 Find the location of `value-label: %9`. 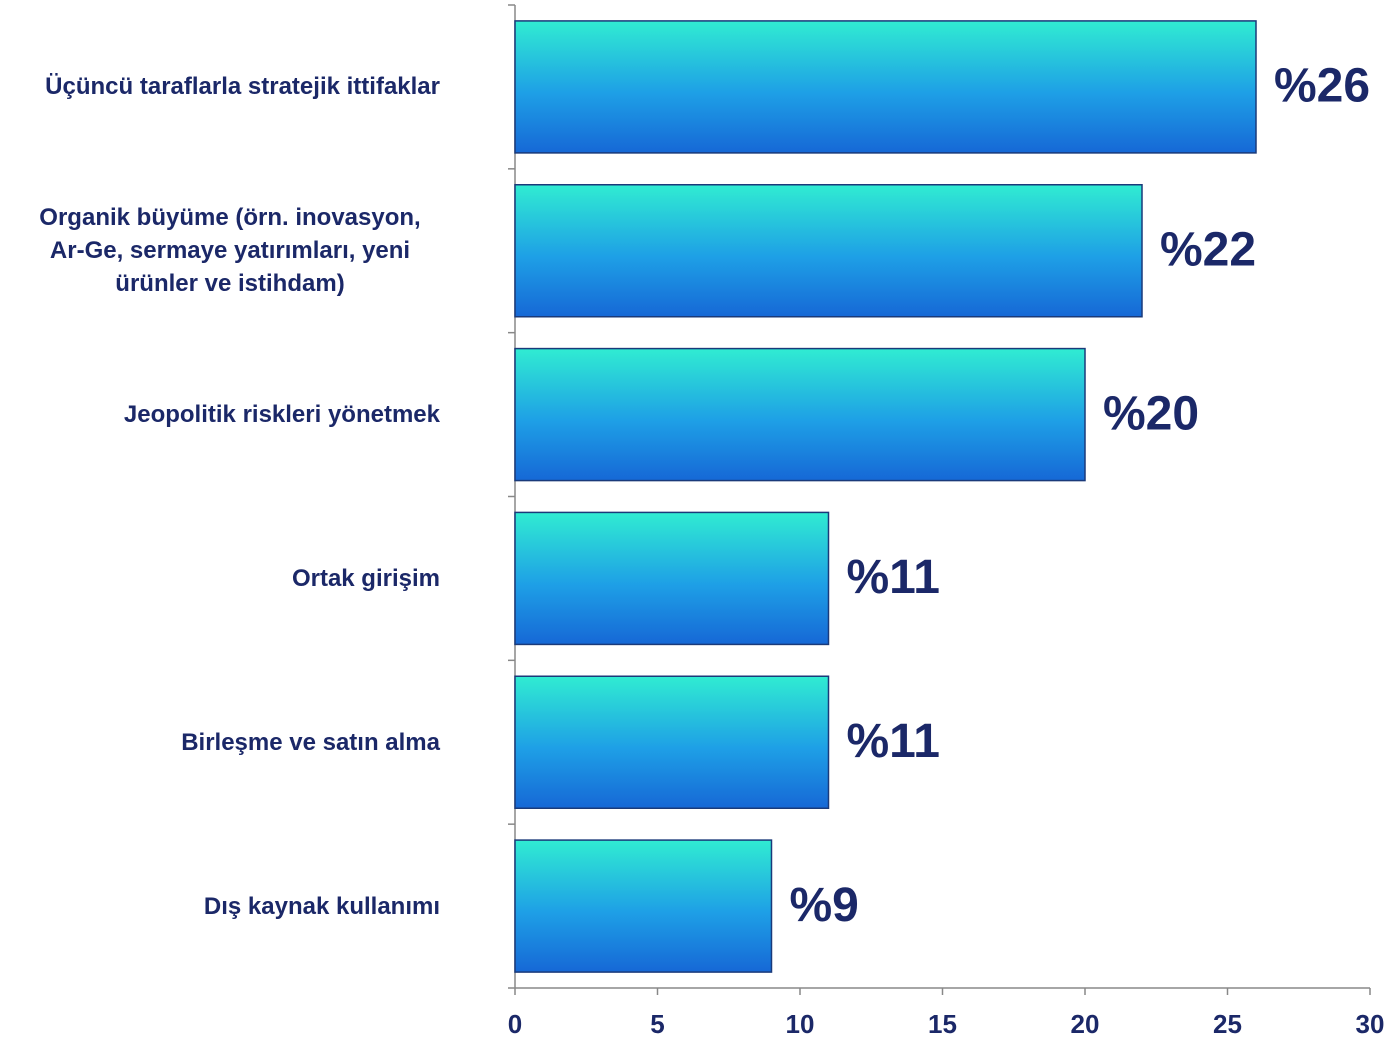

value-label: %9 is located at coordinates (824, 905).